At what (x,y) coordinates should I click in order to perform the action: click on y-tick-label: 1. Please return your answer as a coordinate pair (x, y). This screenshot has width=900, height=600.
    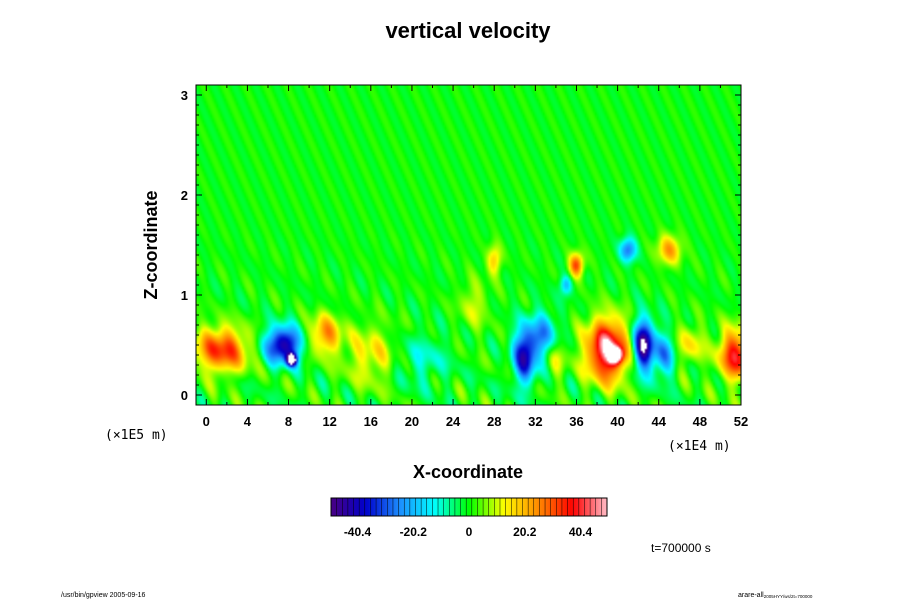
    Looking at the image, I should click on (184, 295).